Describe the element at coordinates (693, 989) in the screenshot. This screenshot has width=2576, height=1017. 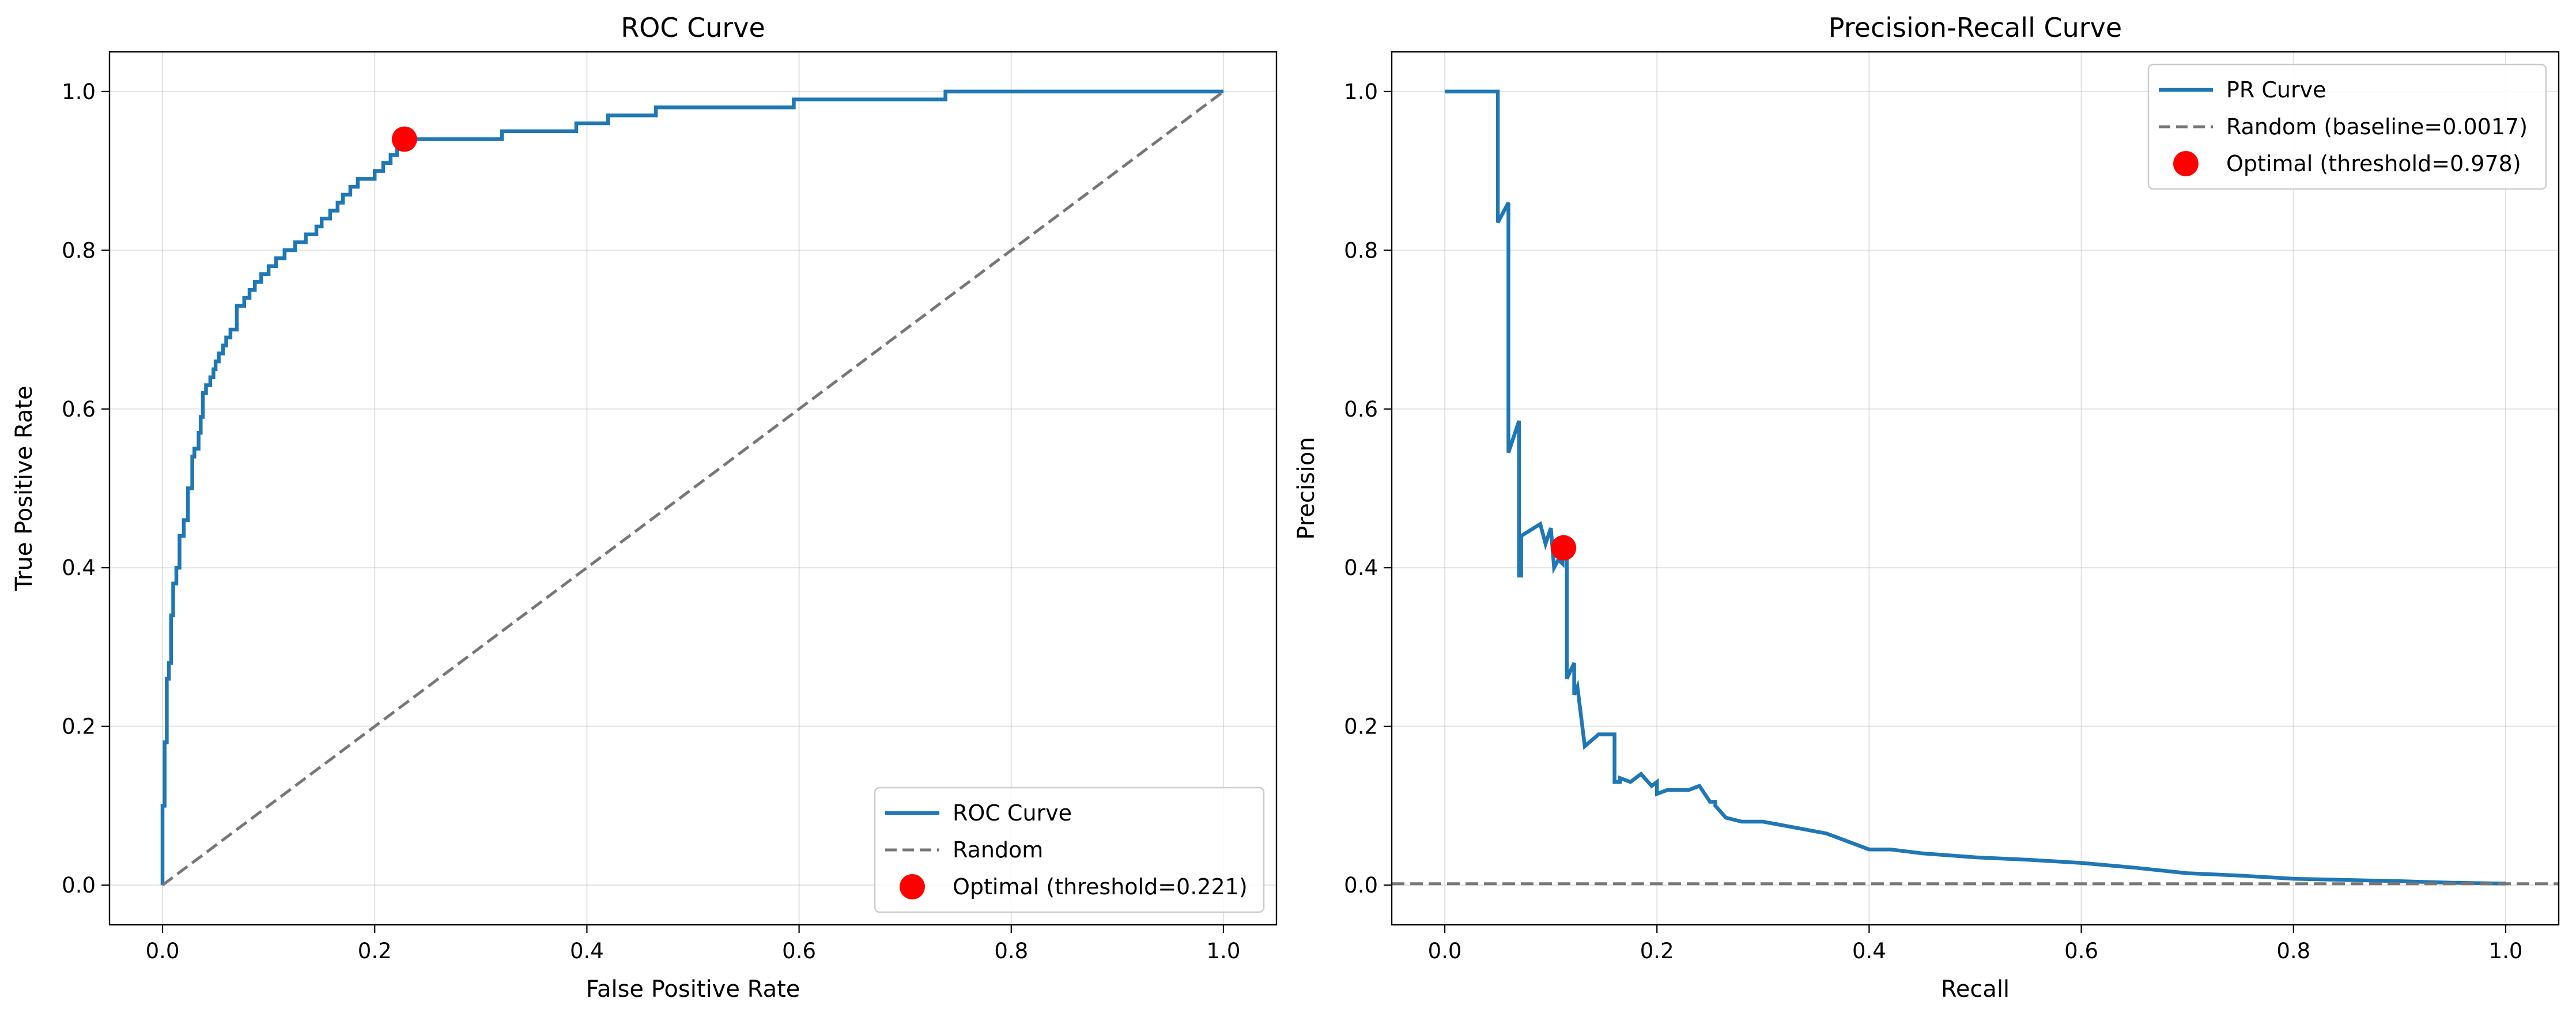
I see `x-axis-label: False Positive Rate` at that location.